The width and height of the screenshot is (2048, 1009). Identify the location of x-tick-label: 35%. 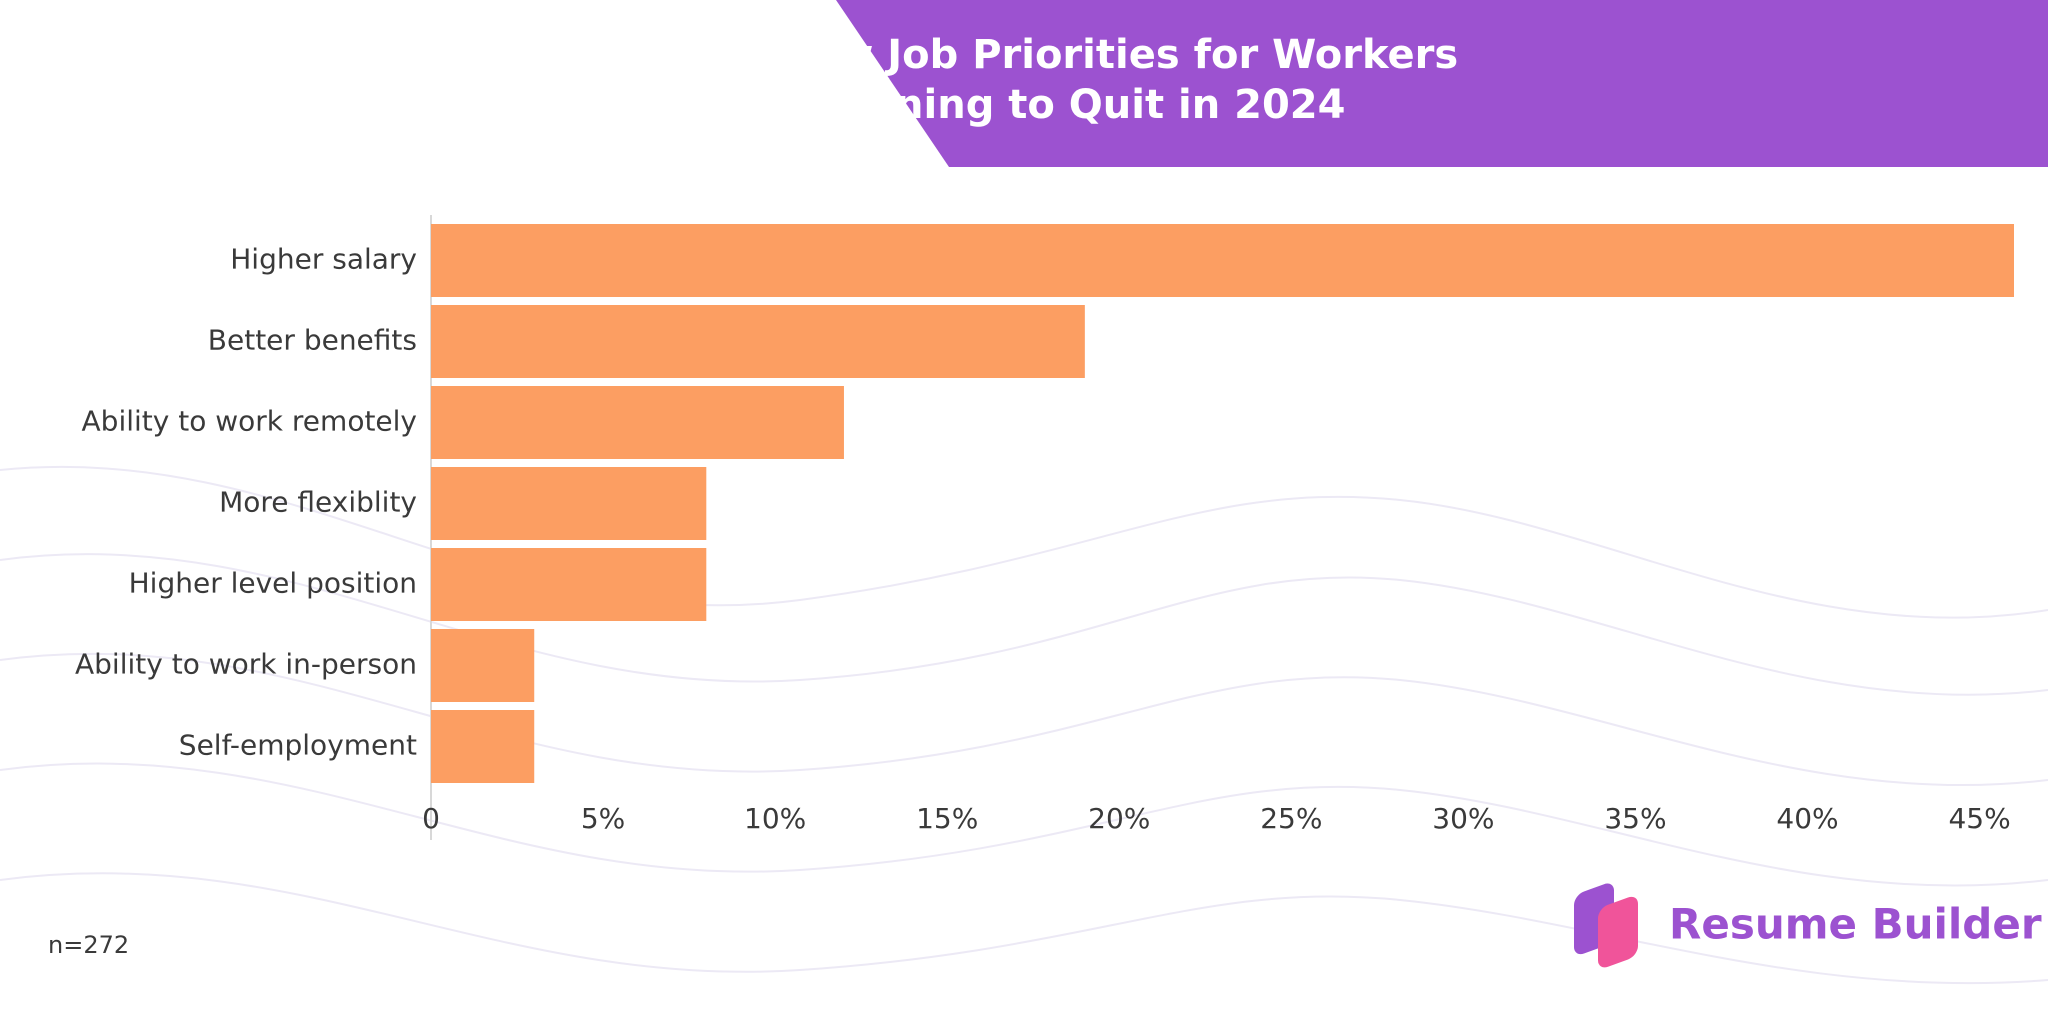
(1635, 818).